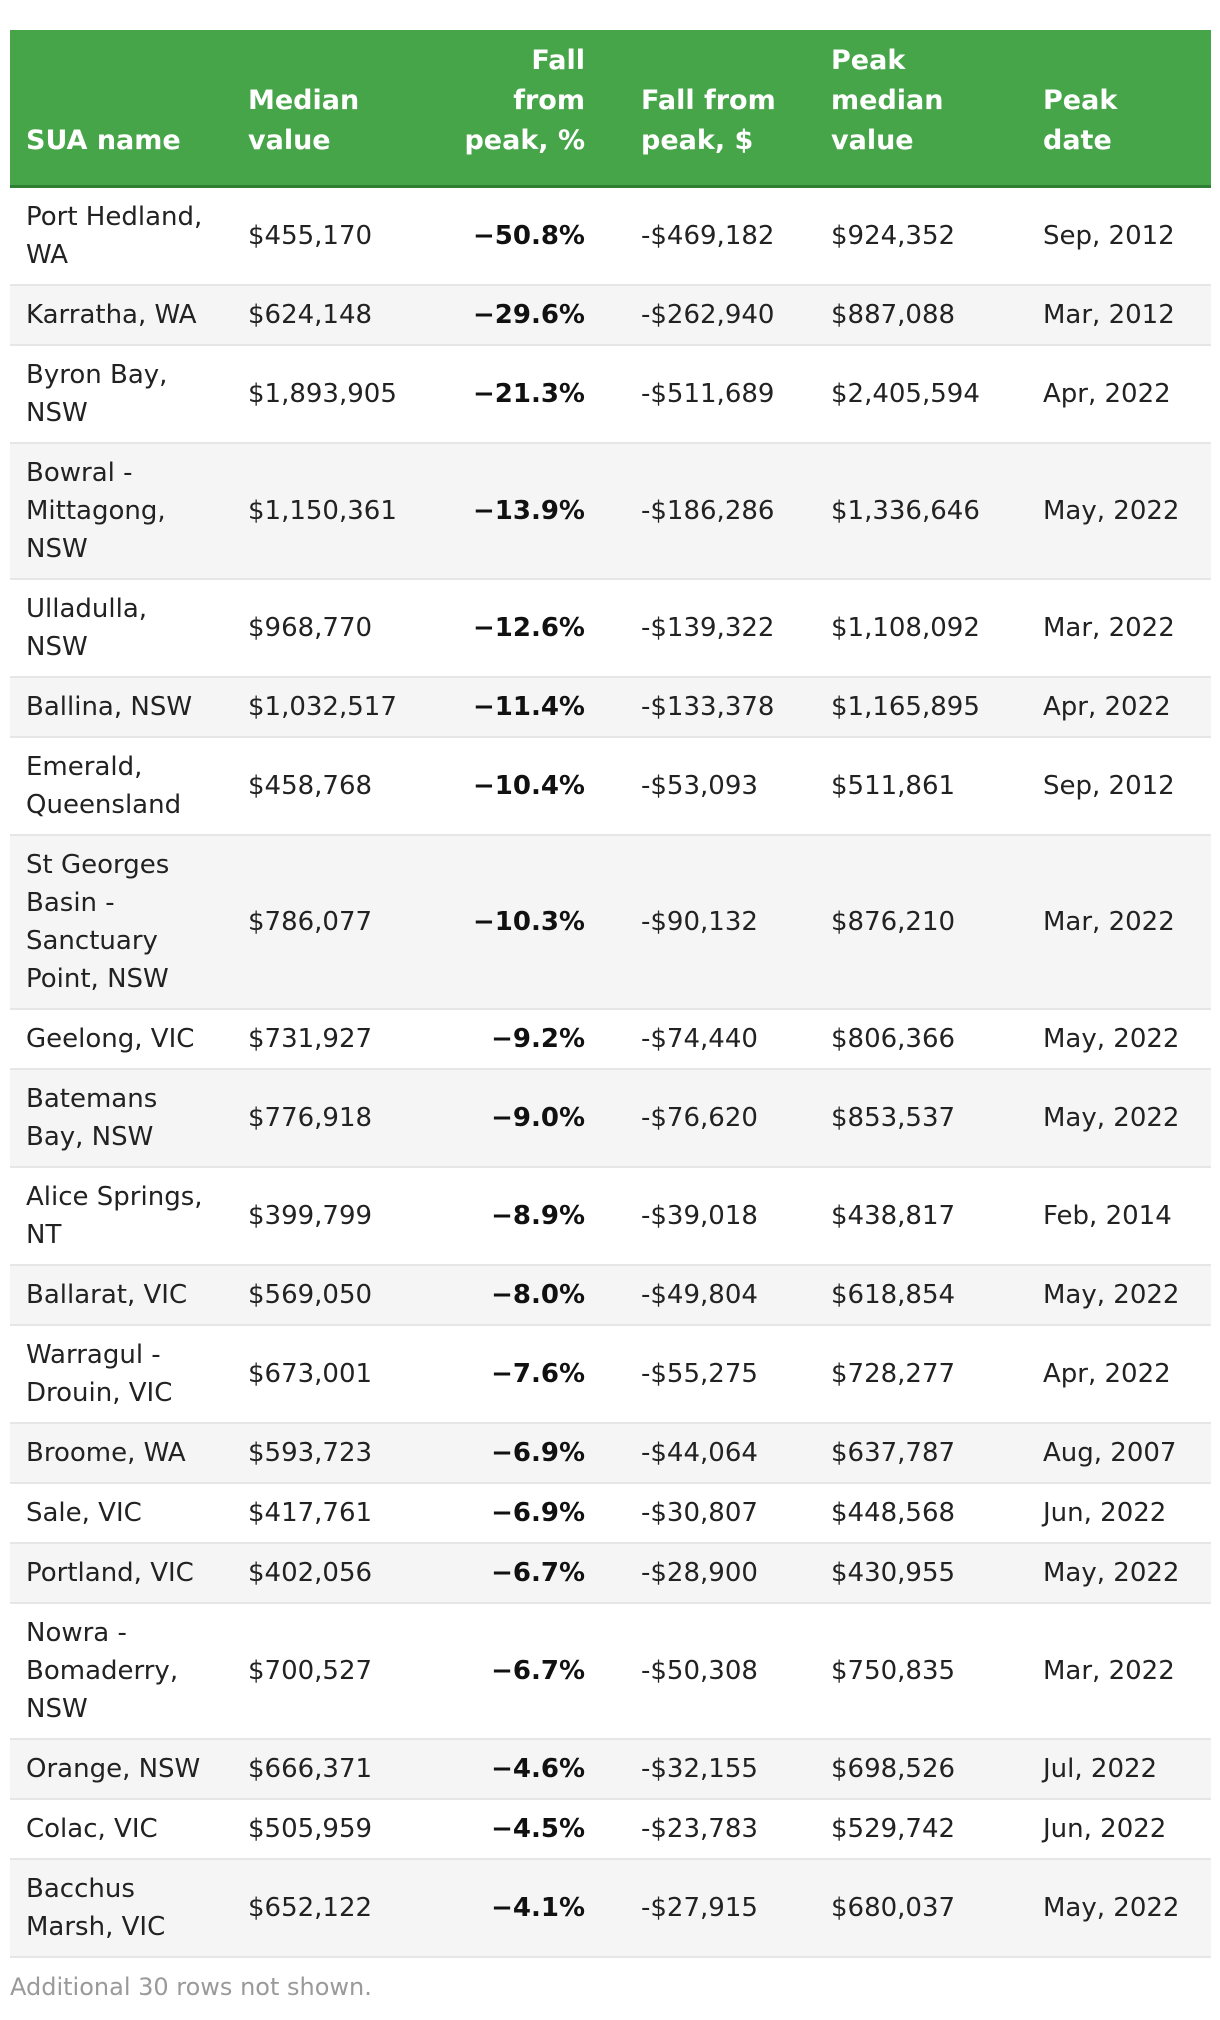 Image resolution: width=1220 pixels, height=2020 pixels. Describe the element at coordinates (714, 315) in the screenshot. I see `fall-dollars-cell: -$262,940` at that location.